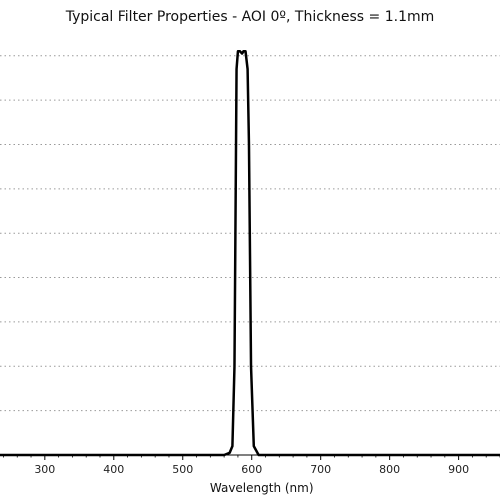 The height and width of the screenshot is (500, 500). Describe the element at coordinates (389, 469) in the screenshot. I see `x-tick-label-800: 800` at that location.